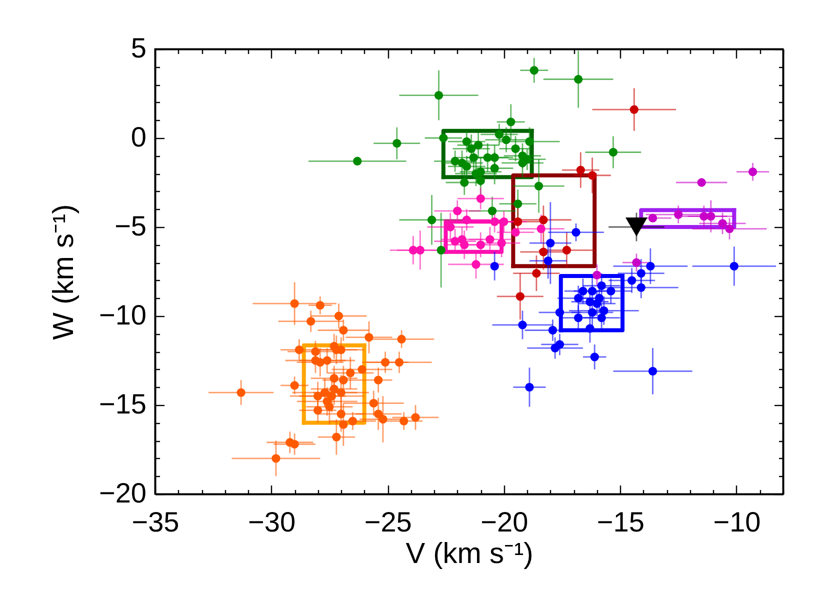 The height and width of the screenshot is (593, 830). Describe the element at coordinates (620, 522) in the screenshot. I see `x-tick-label: −15` at that location.